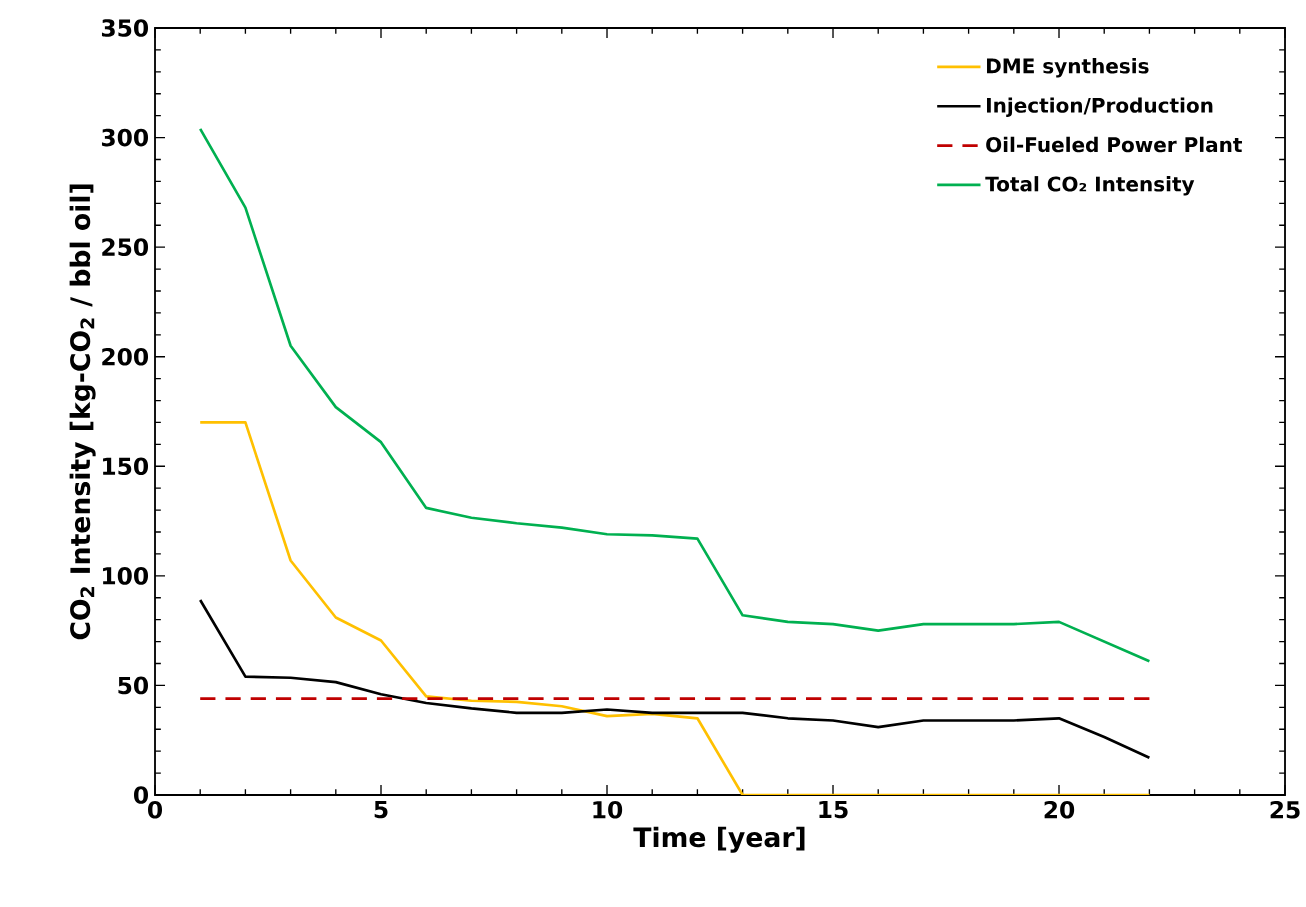 Image resolution: width=1306 pixels, height=907 pixels. What do you see at coordinates (133, 685) in the screenshot?
I see `y-tick-label: 50` at bounding box center [133, 685].